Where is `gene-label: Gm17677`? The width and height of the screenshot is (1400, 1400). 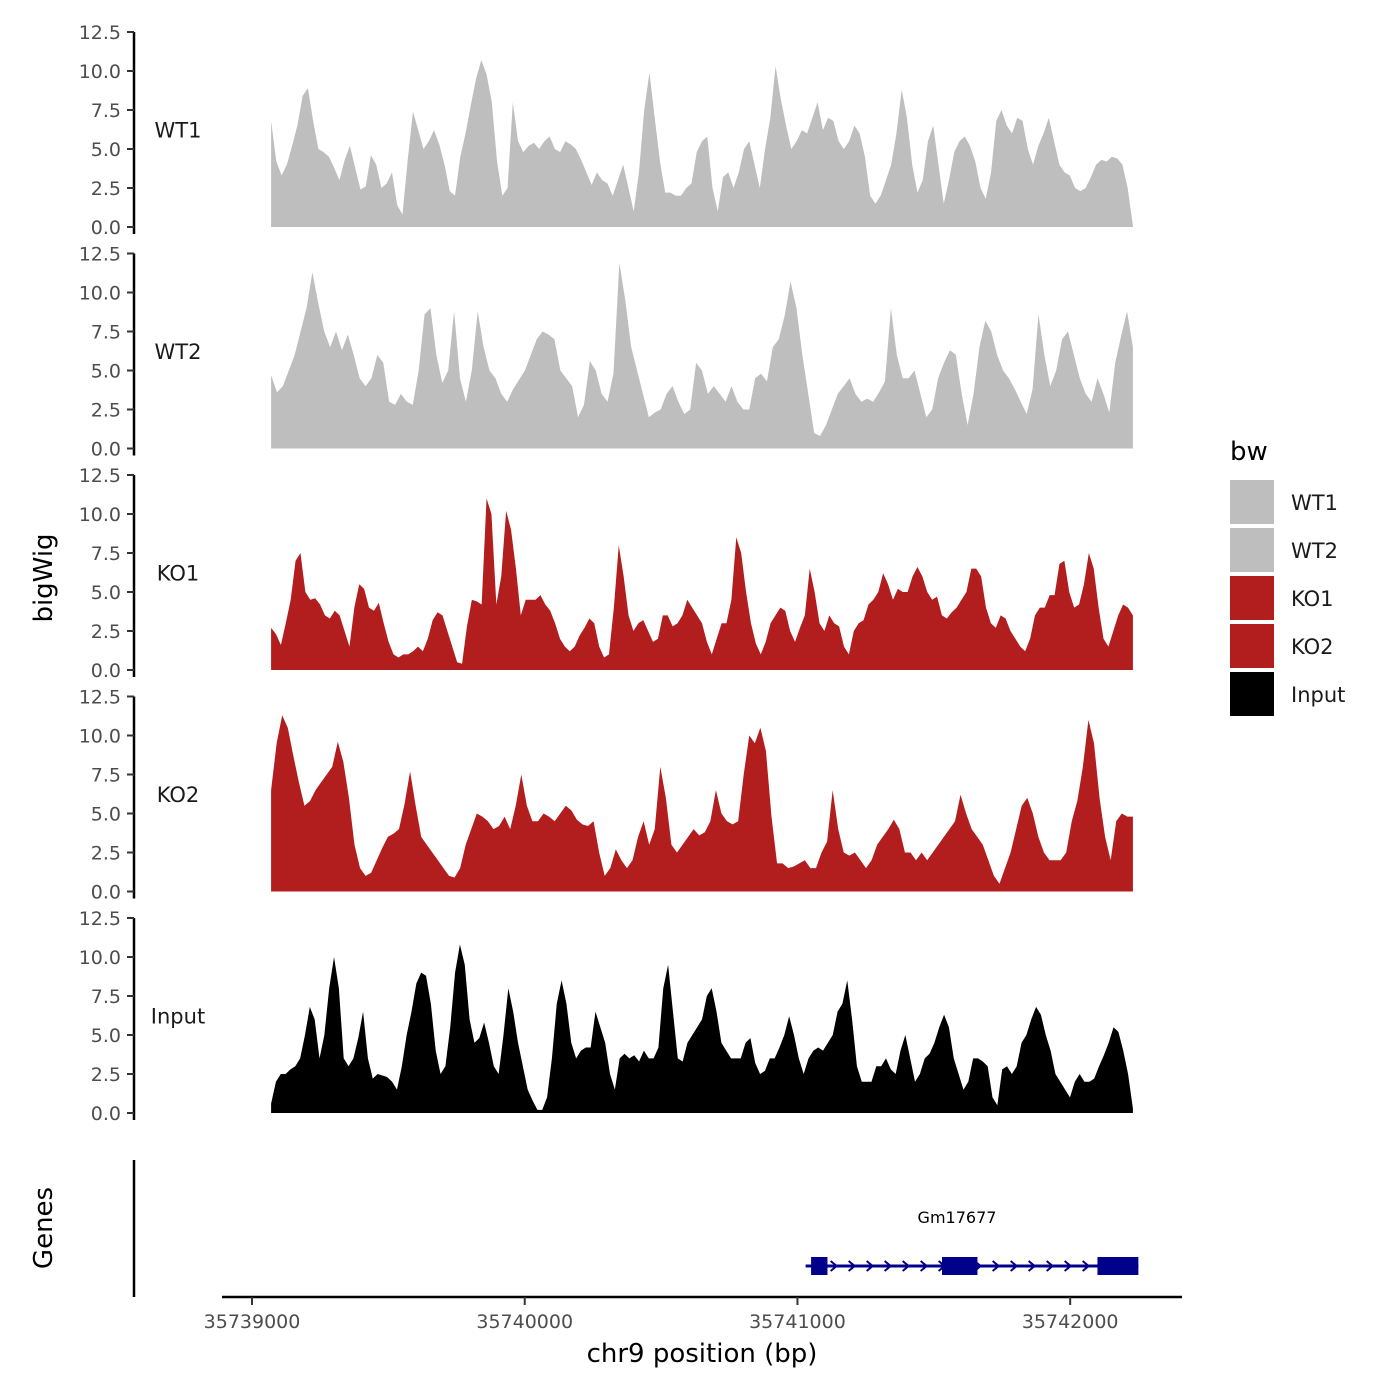
gene-label: Gm17677 is located at coordinates (957, 1217).